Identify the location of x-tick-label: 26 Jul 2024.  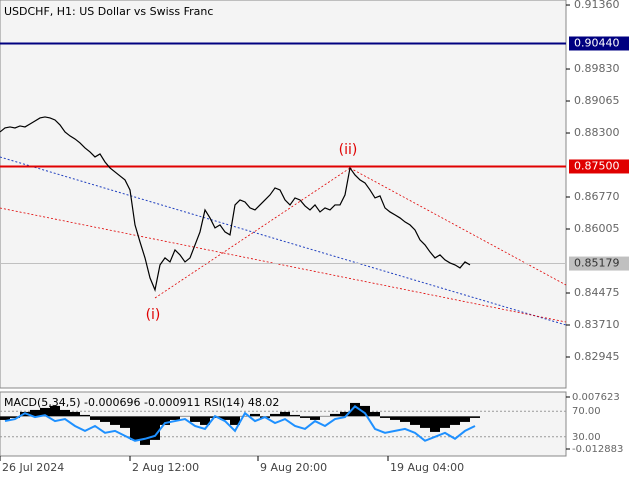
(33, 467).